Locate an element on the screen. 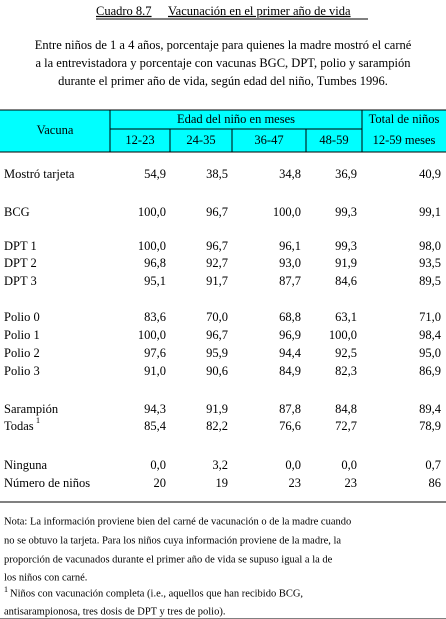 The image size is (446, 619). cell: 95,1 is located at coordinates (155, 281).